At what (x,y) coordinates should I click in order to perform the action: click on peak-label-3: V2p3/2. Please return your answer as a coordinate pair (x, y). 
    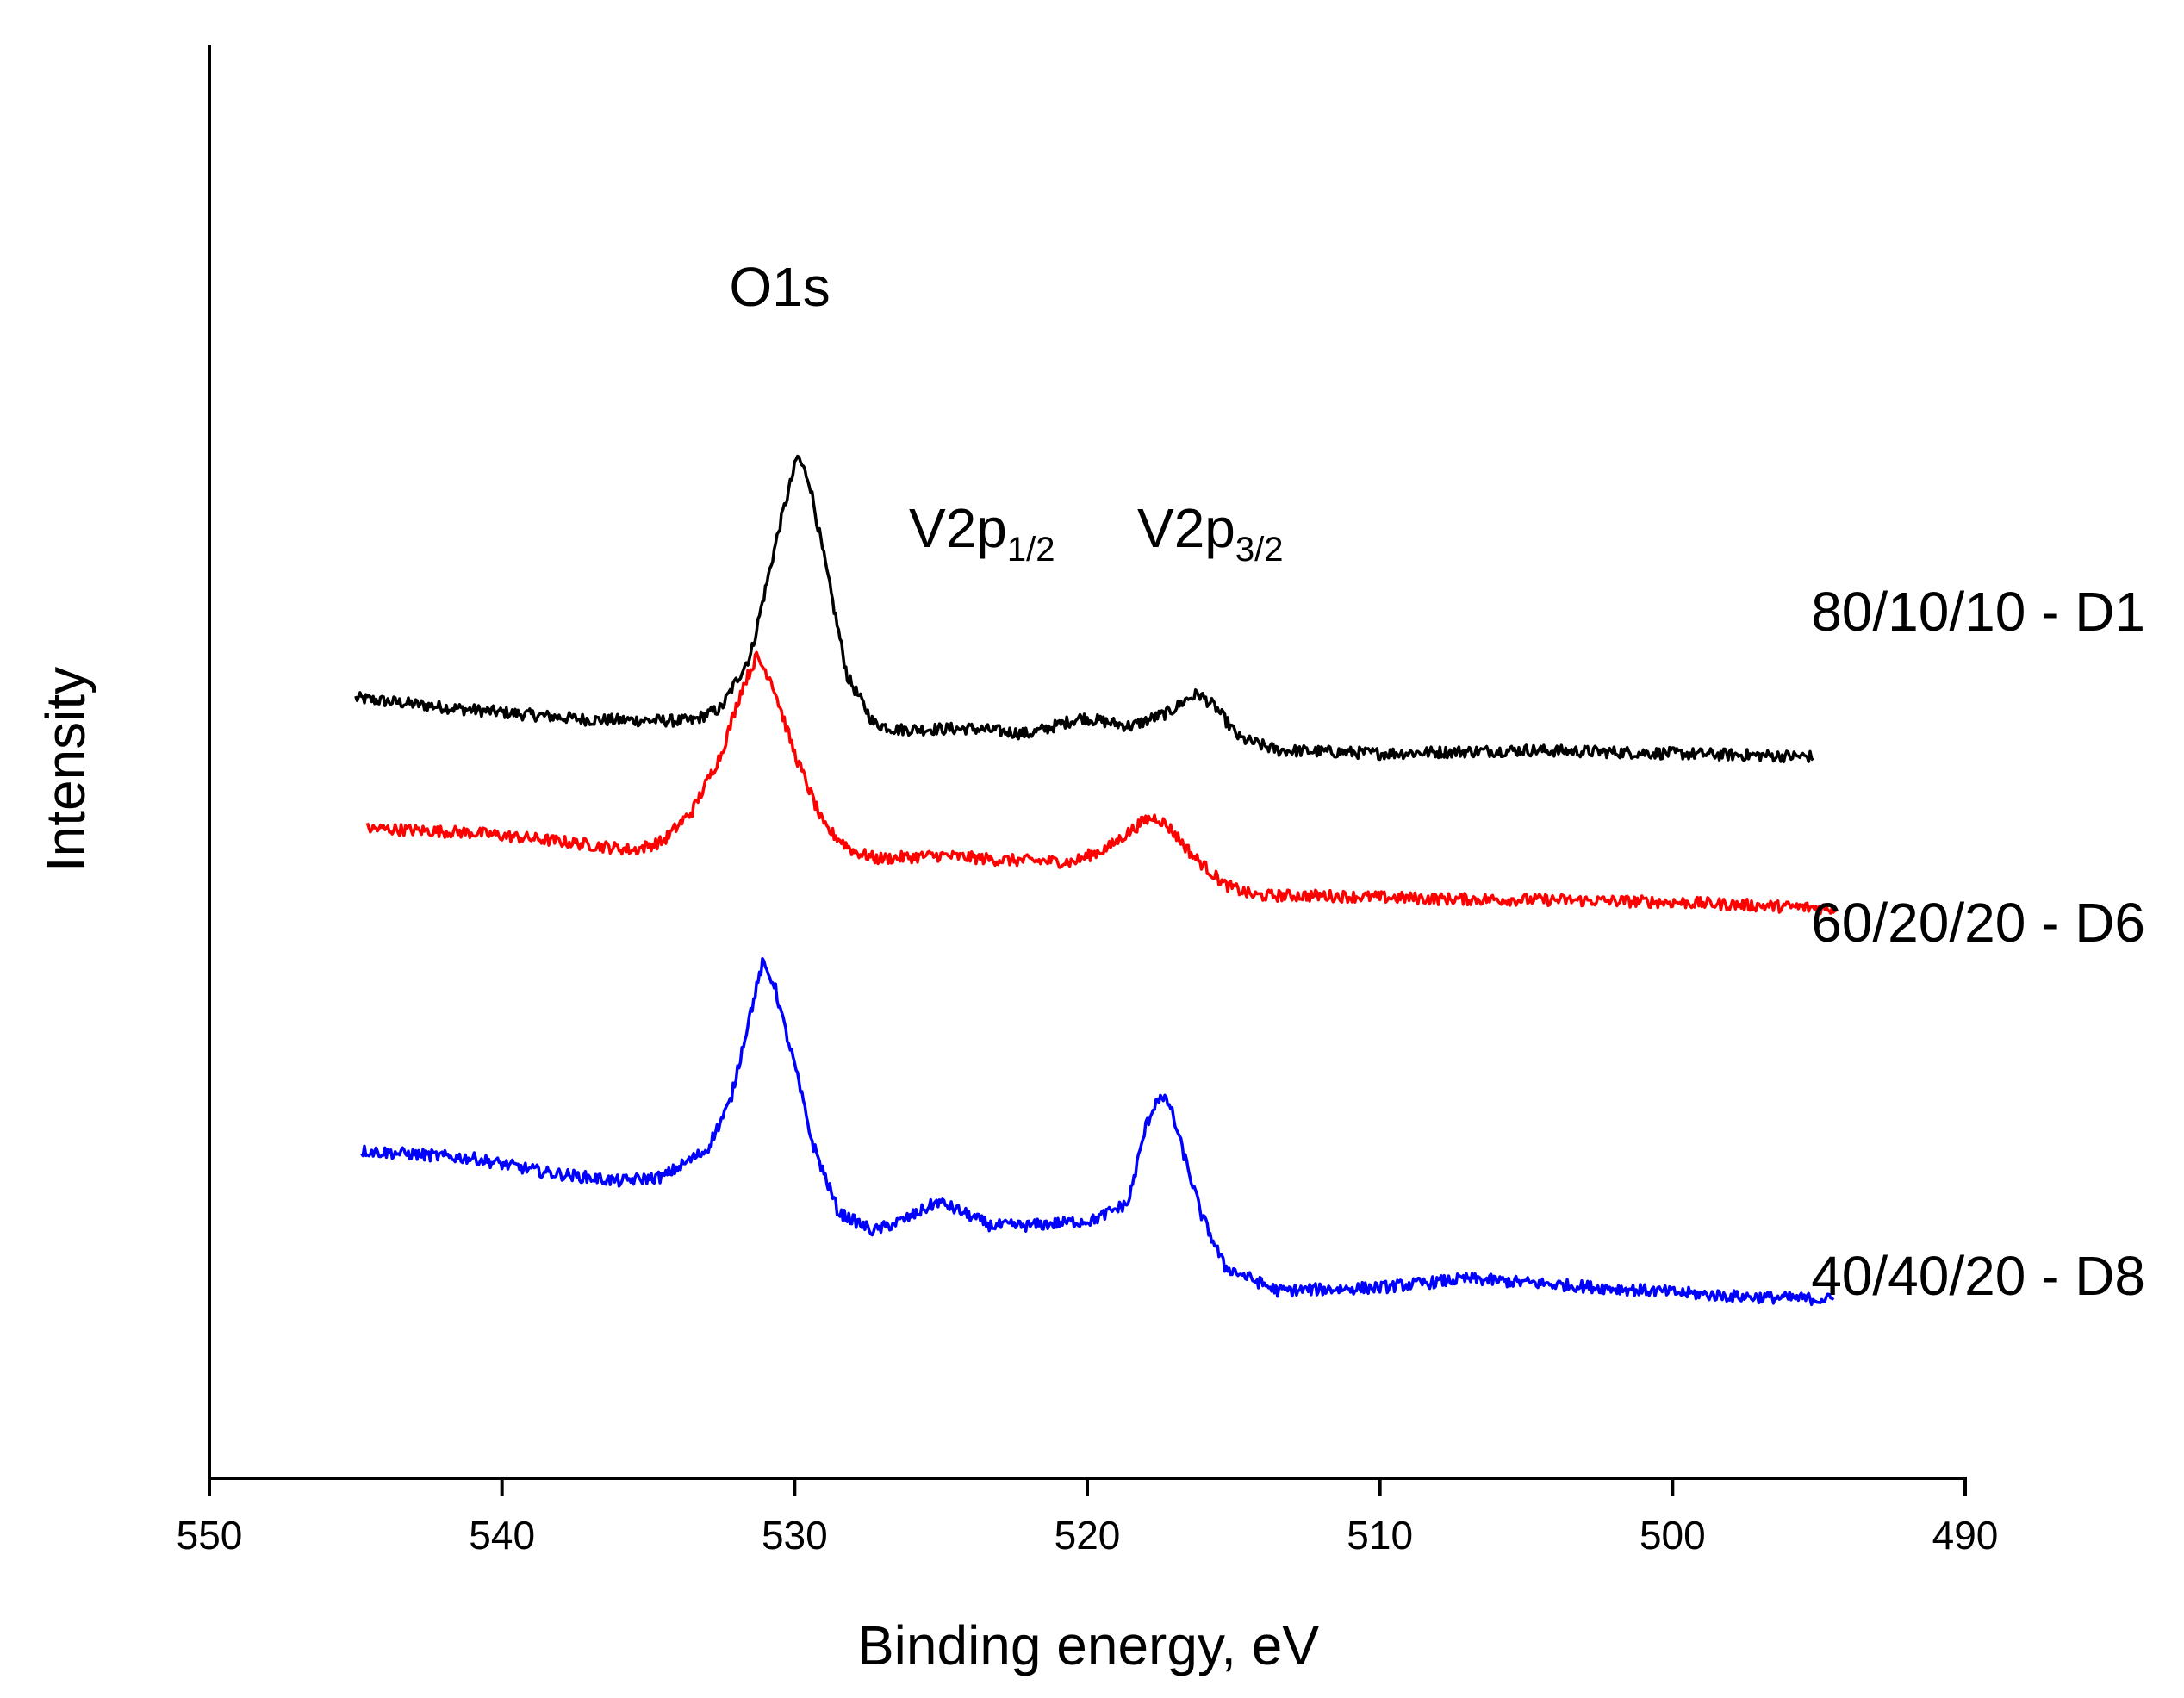
    Looking at the image, I should click on (1210, 533).